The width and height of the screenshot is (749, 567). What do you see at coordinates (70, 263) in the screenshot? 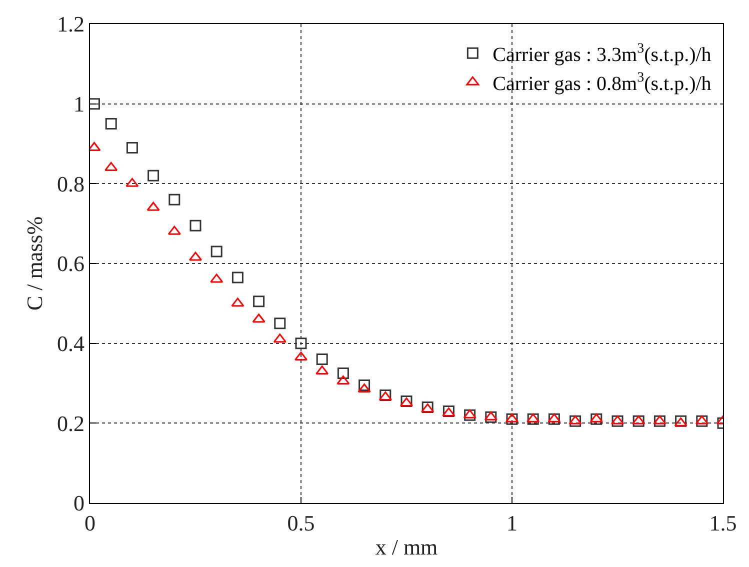
I see `y-tick-label: 0.6` at bounding box center [70, 263].